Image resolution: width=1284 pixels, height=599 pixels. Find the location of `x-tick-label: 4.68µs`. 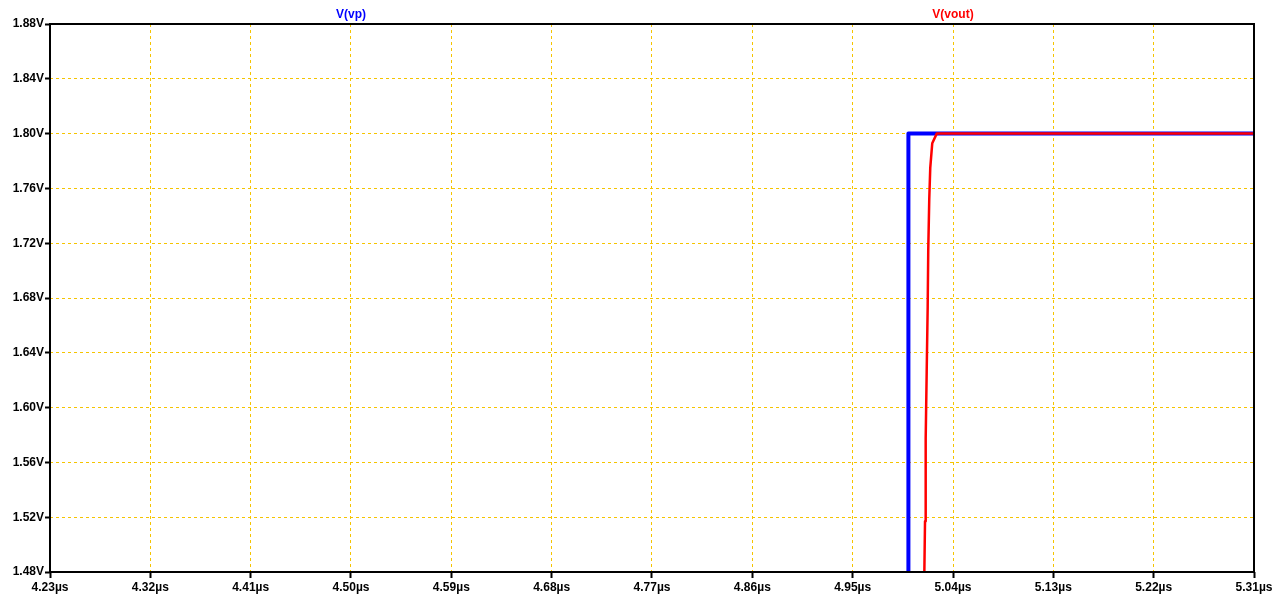

x-tick-label: 4.68µs is located at coordinates (552, 586).